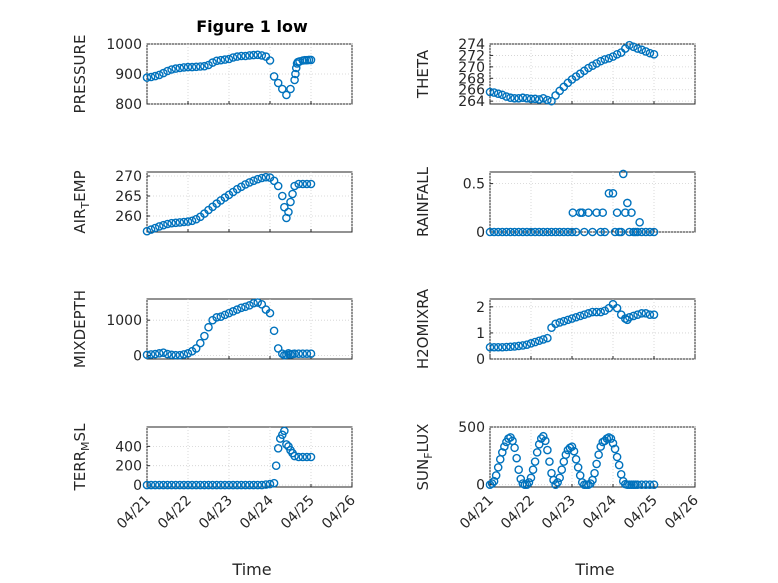 Image resolution: width=778 pixels, height=583 pixels. I want to click on y-axis-label-rainfall: RAINFALL, so click(423, 201).